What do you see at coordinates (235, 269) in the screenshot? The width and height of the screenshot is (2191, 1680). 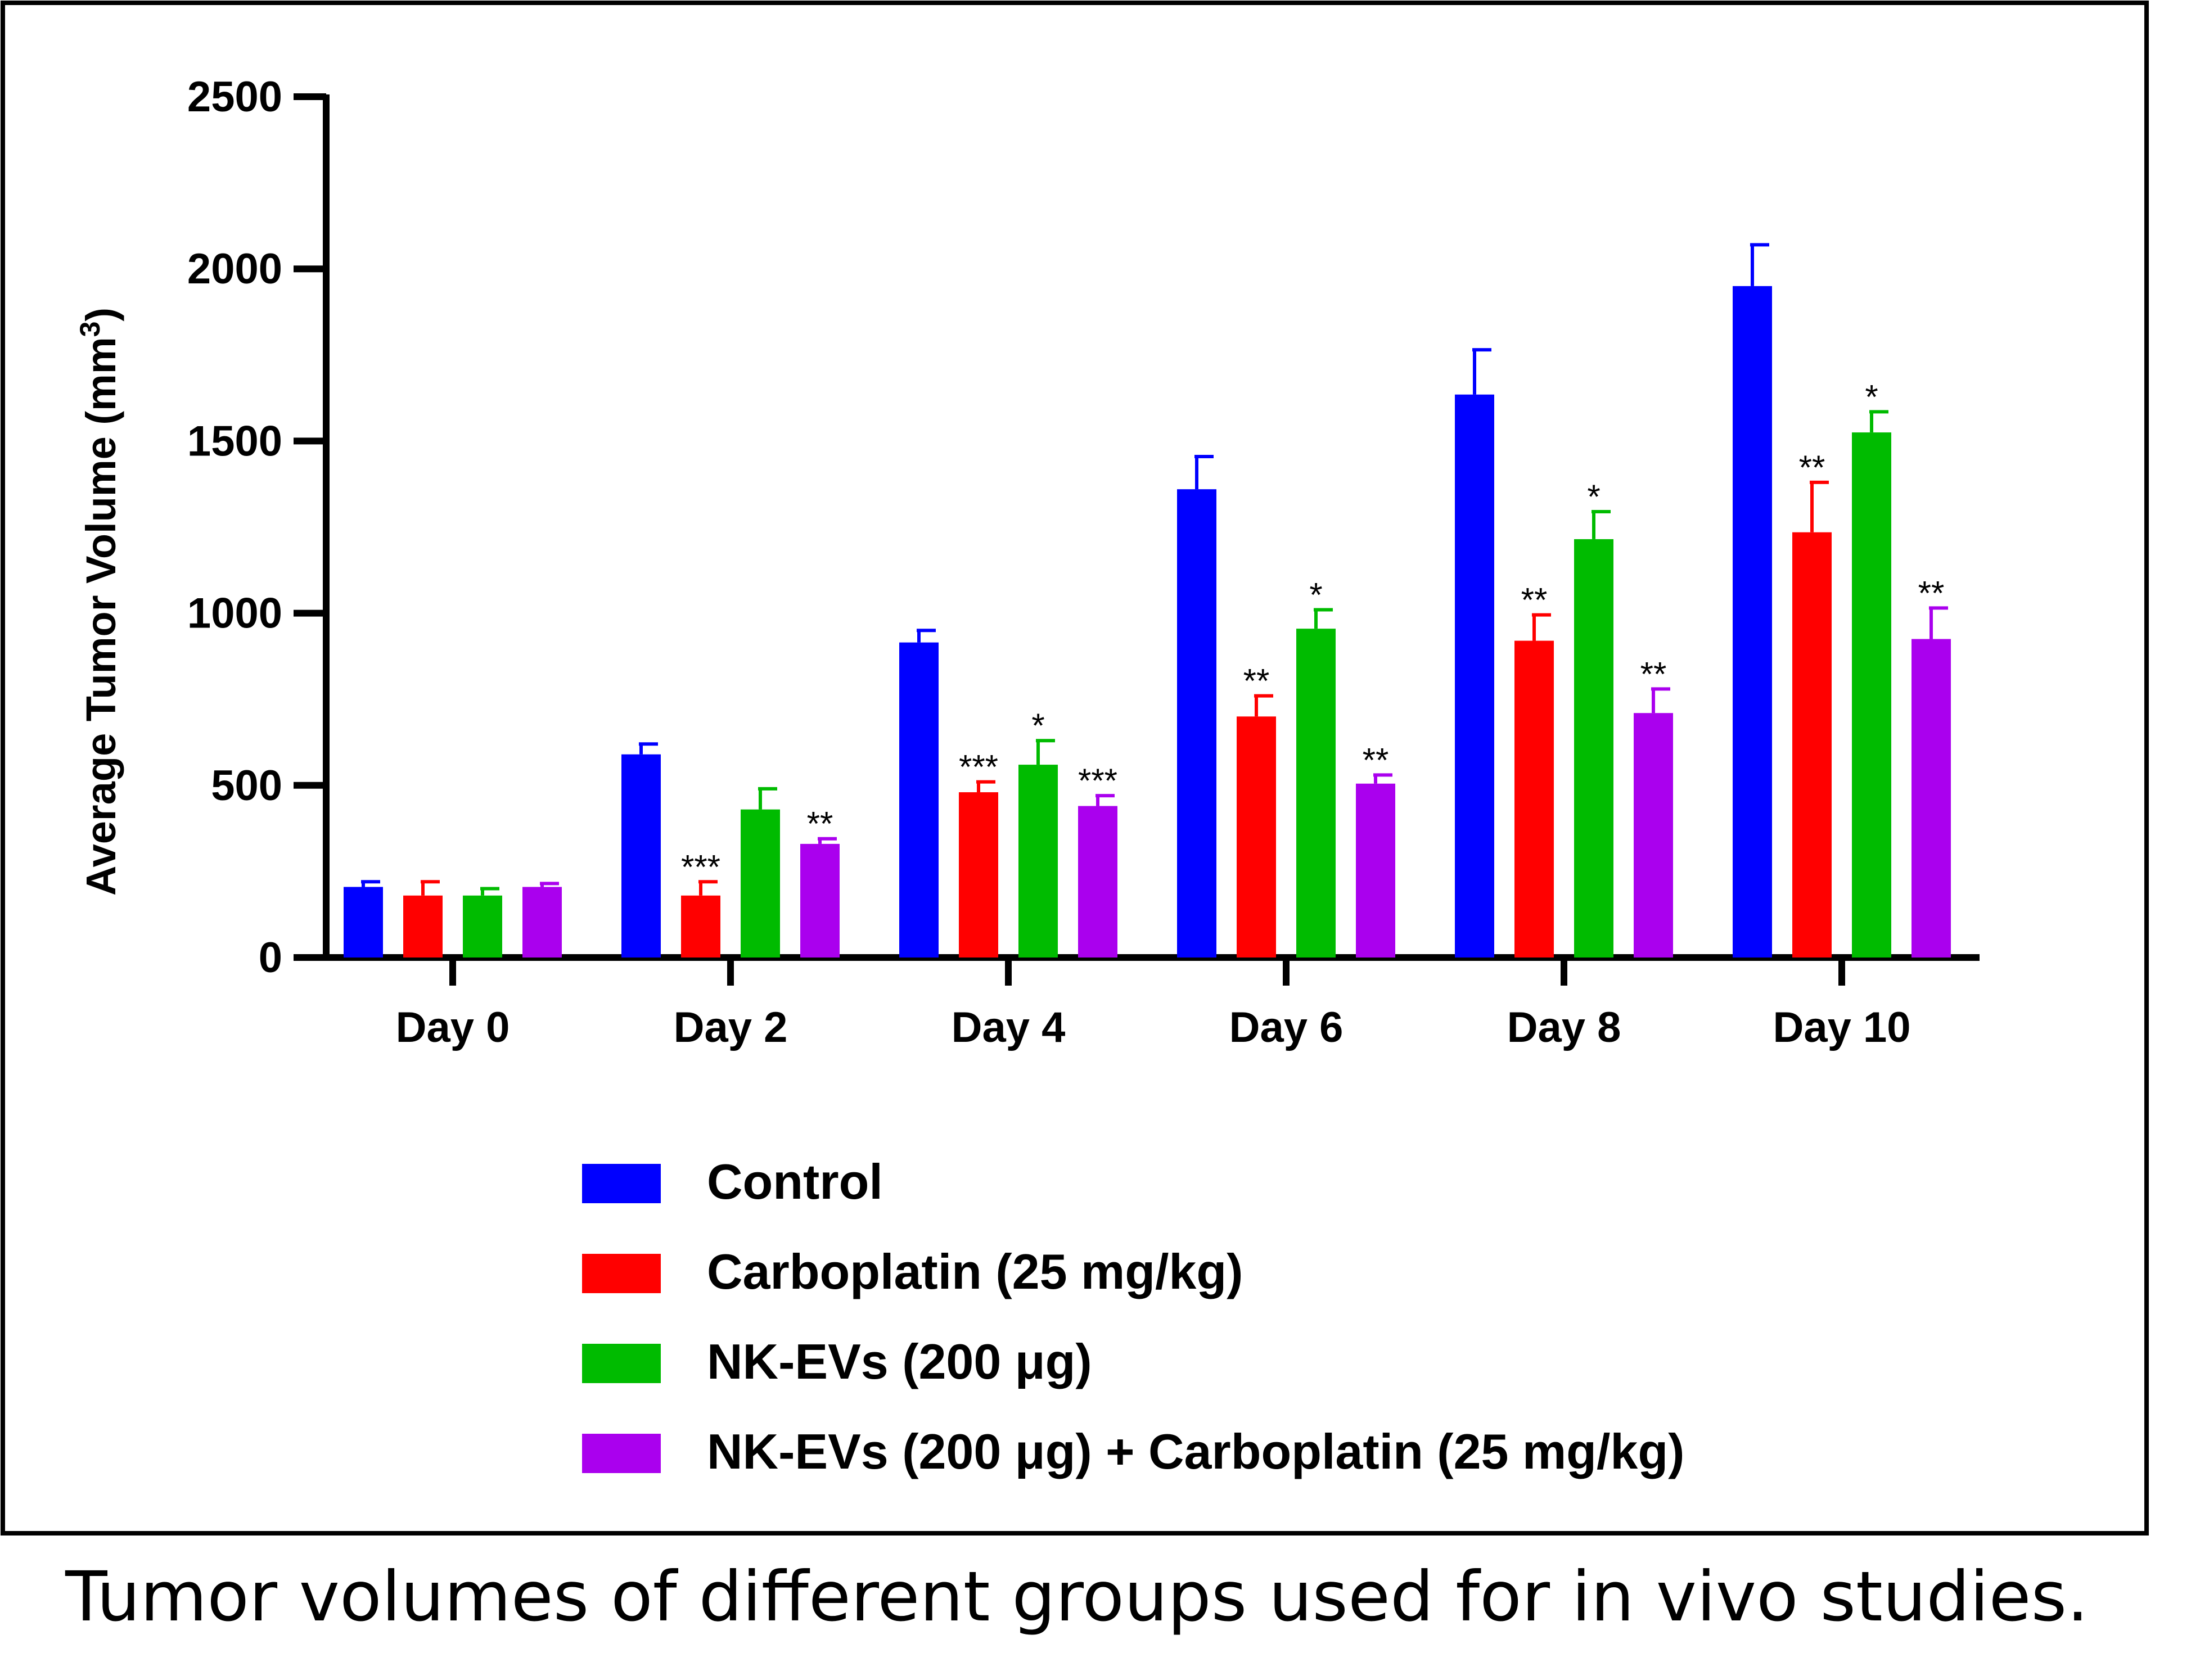 I see `y-tick-label: 2000` at bounding box center [235, 269].